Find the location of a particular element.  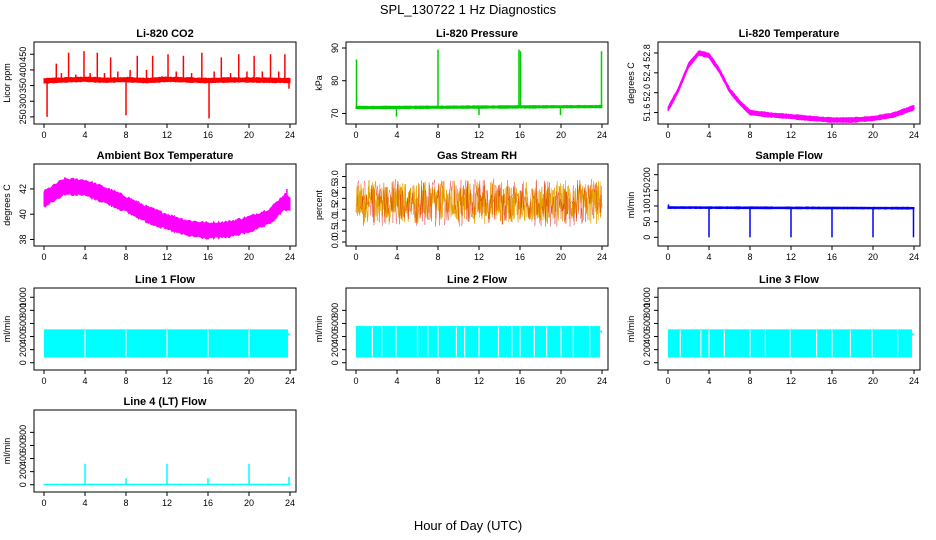

chart-title: Li-820 Temperature is located at coordinates (789, 34).